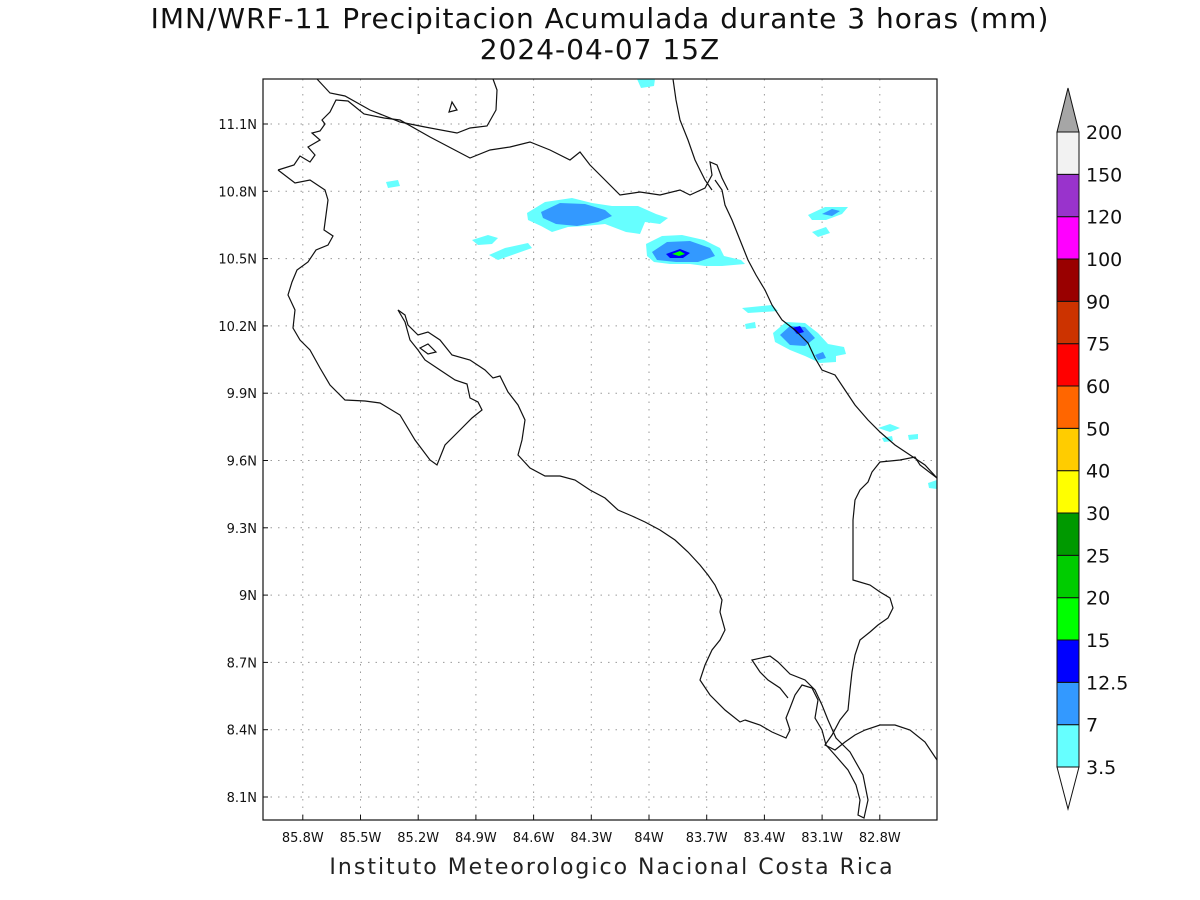 The image size is (1200, 900). Describe the element at coordinates (880, 838) in the screenshot. I see `lon-tick-label: 82.8W` at that location.